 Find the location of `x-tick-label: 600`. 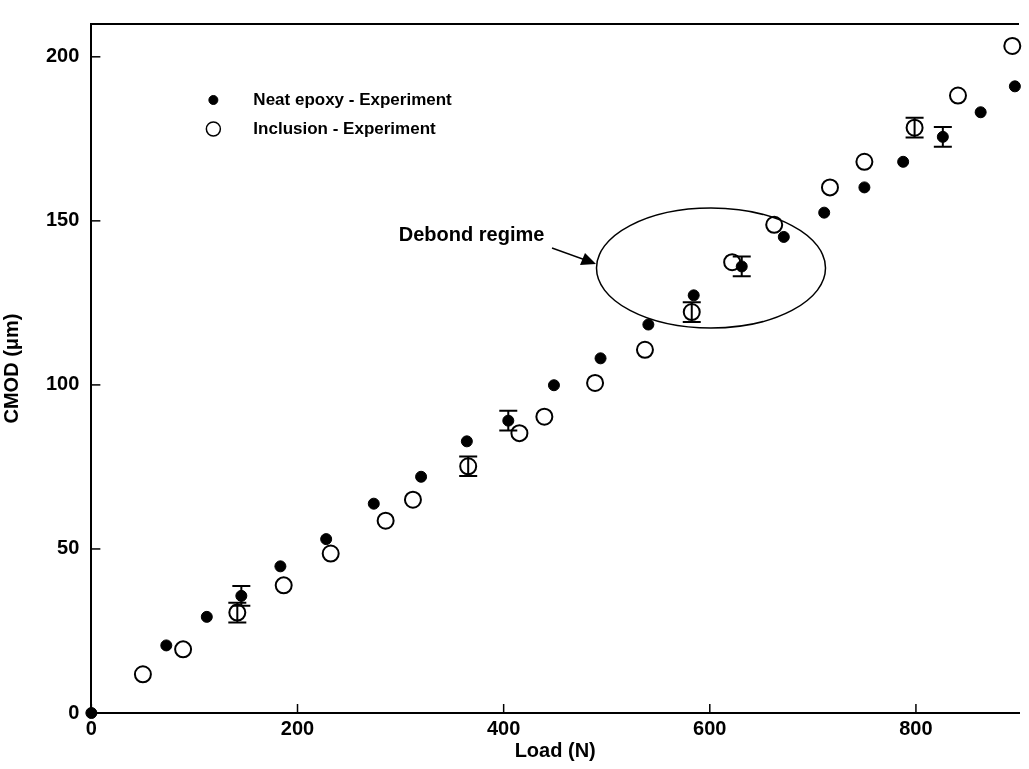

x-tick-label: 600 is located at coordinates (710, 727).